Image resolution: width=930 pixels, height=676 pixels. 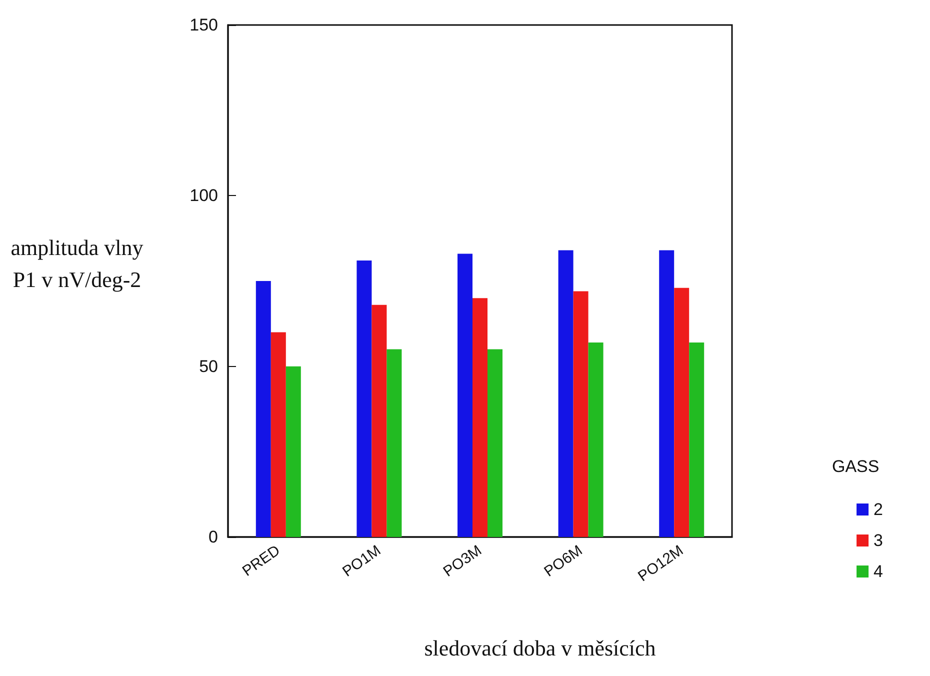 What do you see at coordinates (879, 509) in the screenshot?
I see `legend-label: 2` at bounding box center [879, 509].